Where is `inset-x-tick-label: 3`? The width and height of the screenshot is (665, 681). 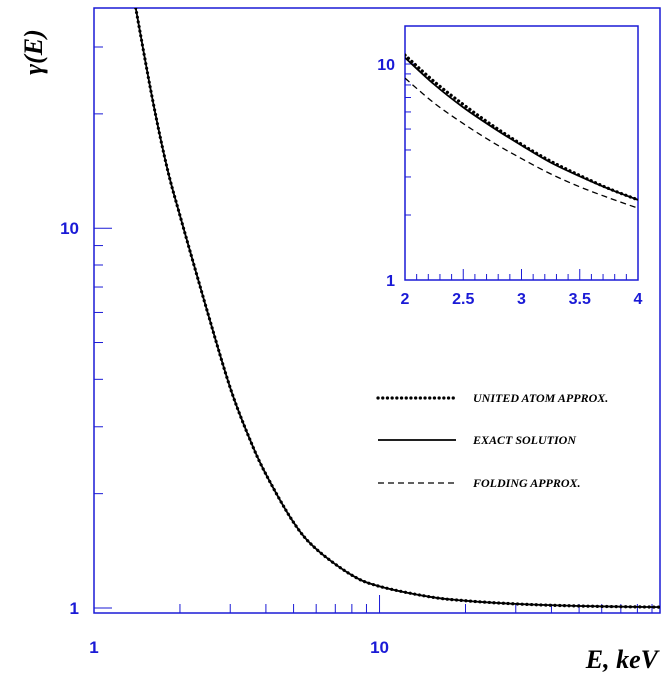
inset-x-tick-label: 3 is located at coordinates (521, 299).